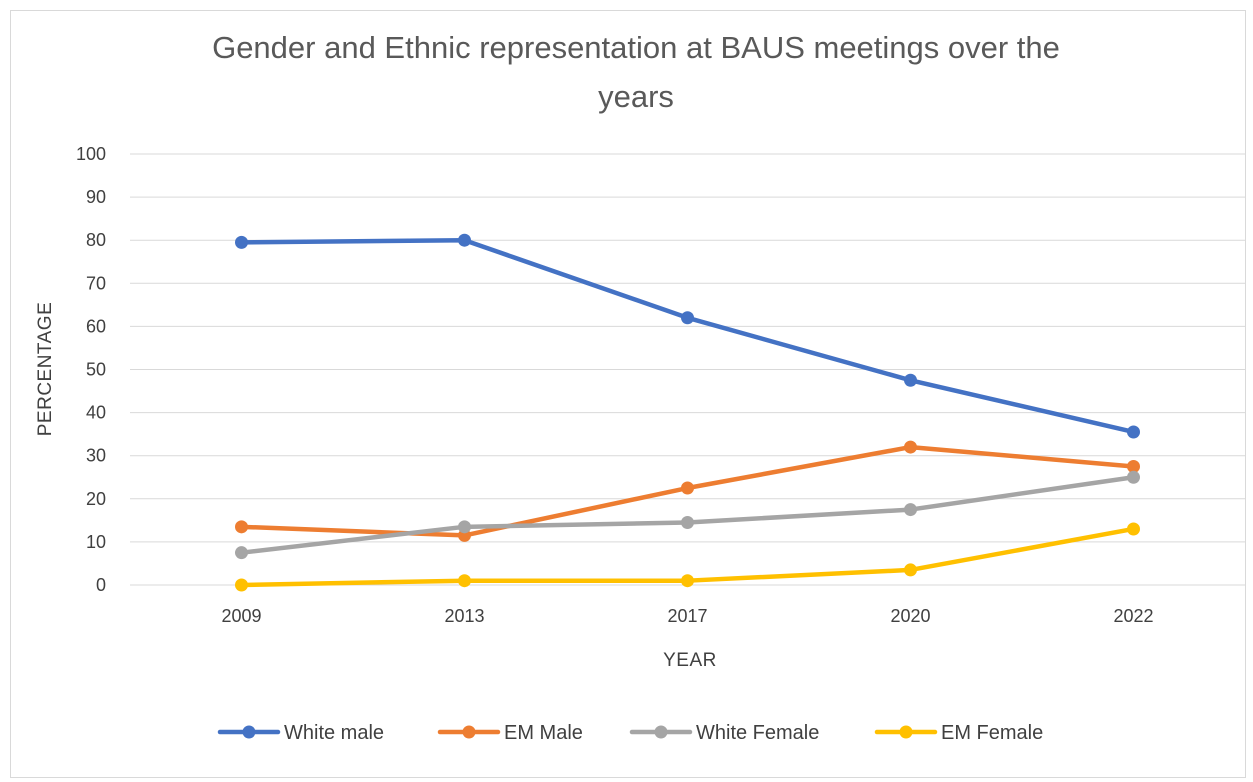  I want to click on x-tick-label: 2022, so click(1133, 616).